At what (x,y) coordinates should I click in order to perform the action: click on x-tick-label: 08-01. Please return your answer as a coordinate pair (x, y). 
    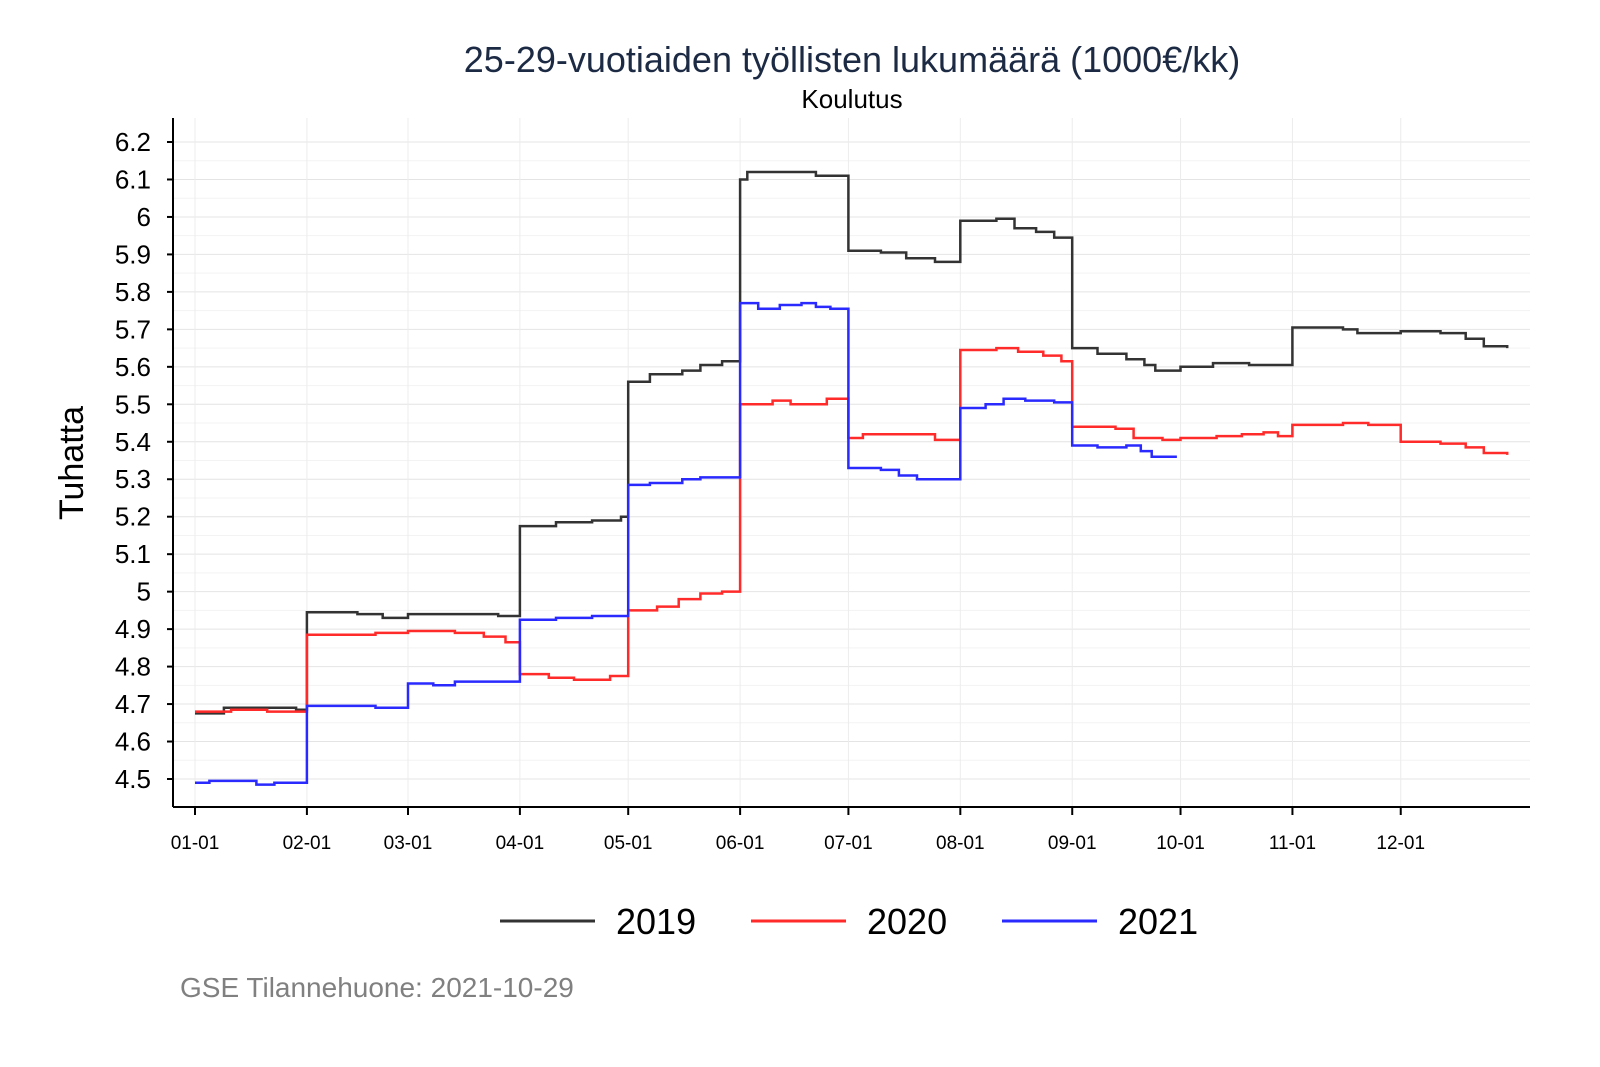
    Looking at the image, I should click on (960, 843).